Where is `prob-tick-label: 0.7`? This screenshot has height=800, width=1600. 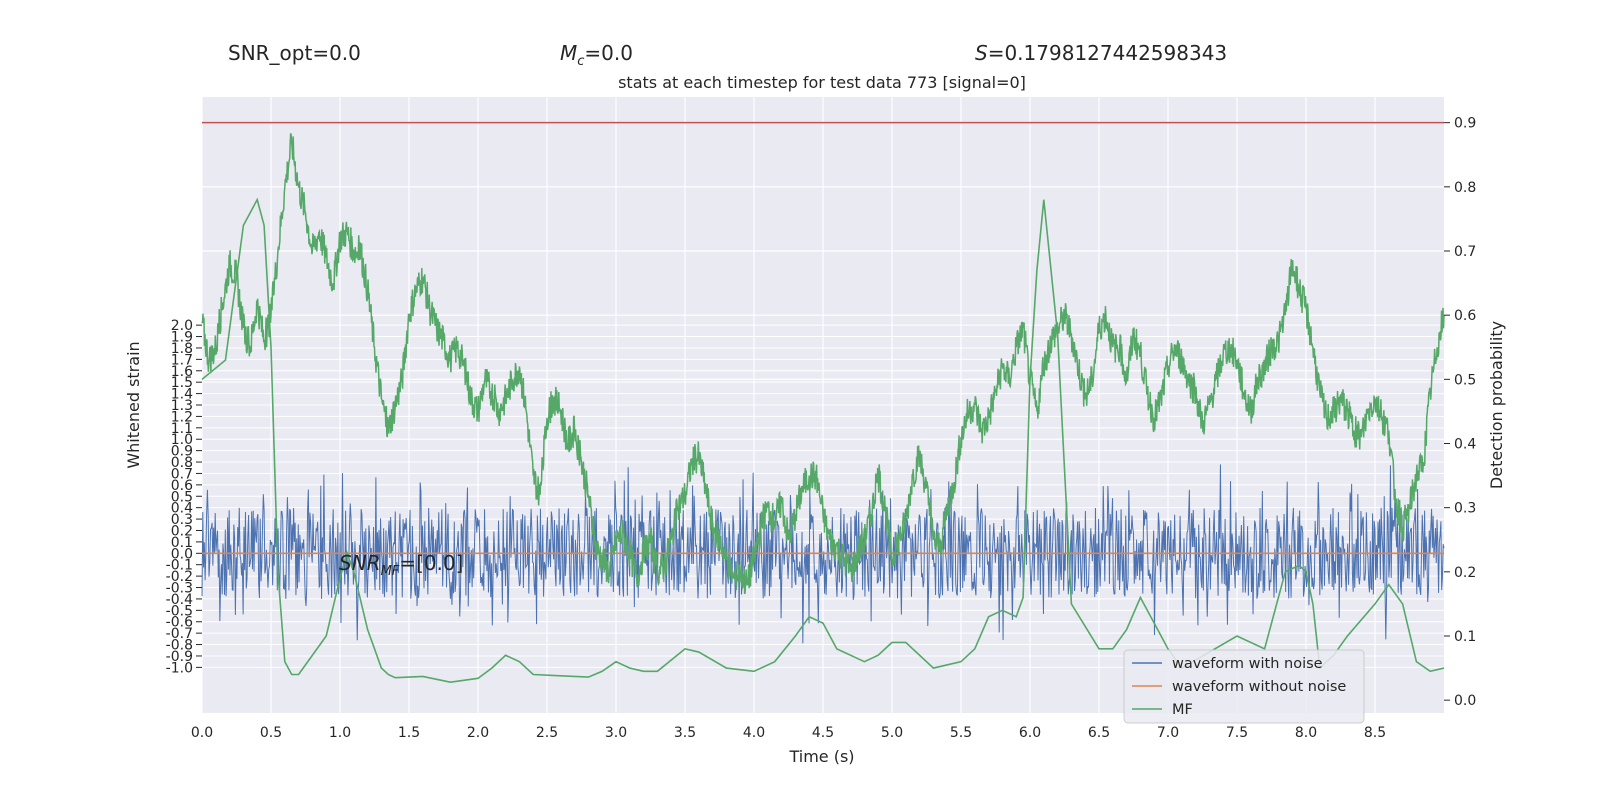 prob-tick-label: 0.7 is located at coordinates (1465, 252).